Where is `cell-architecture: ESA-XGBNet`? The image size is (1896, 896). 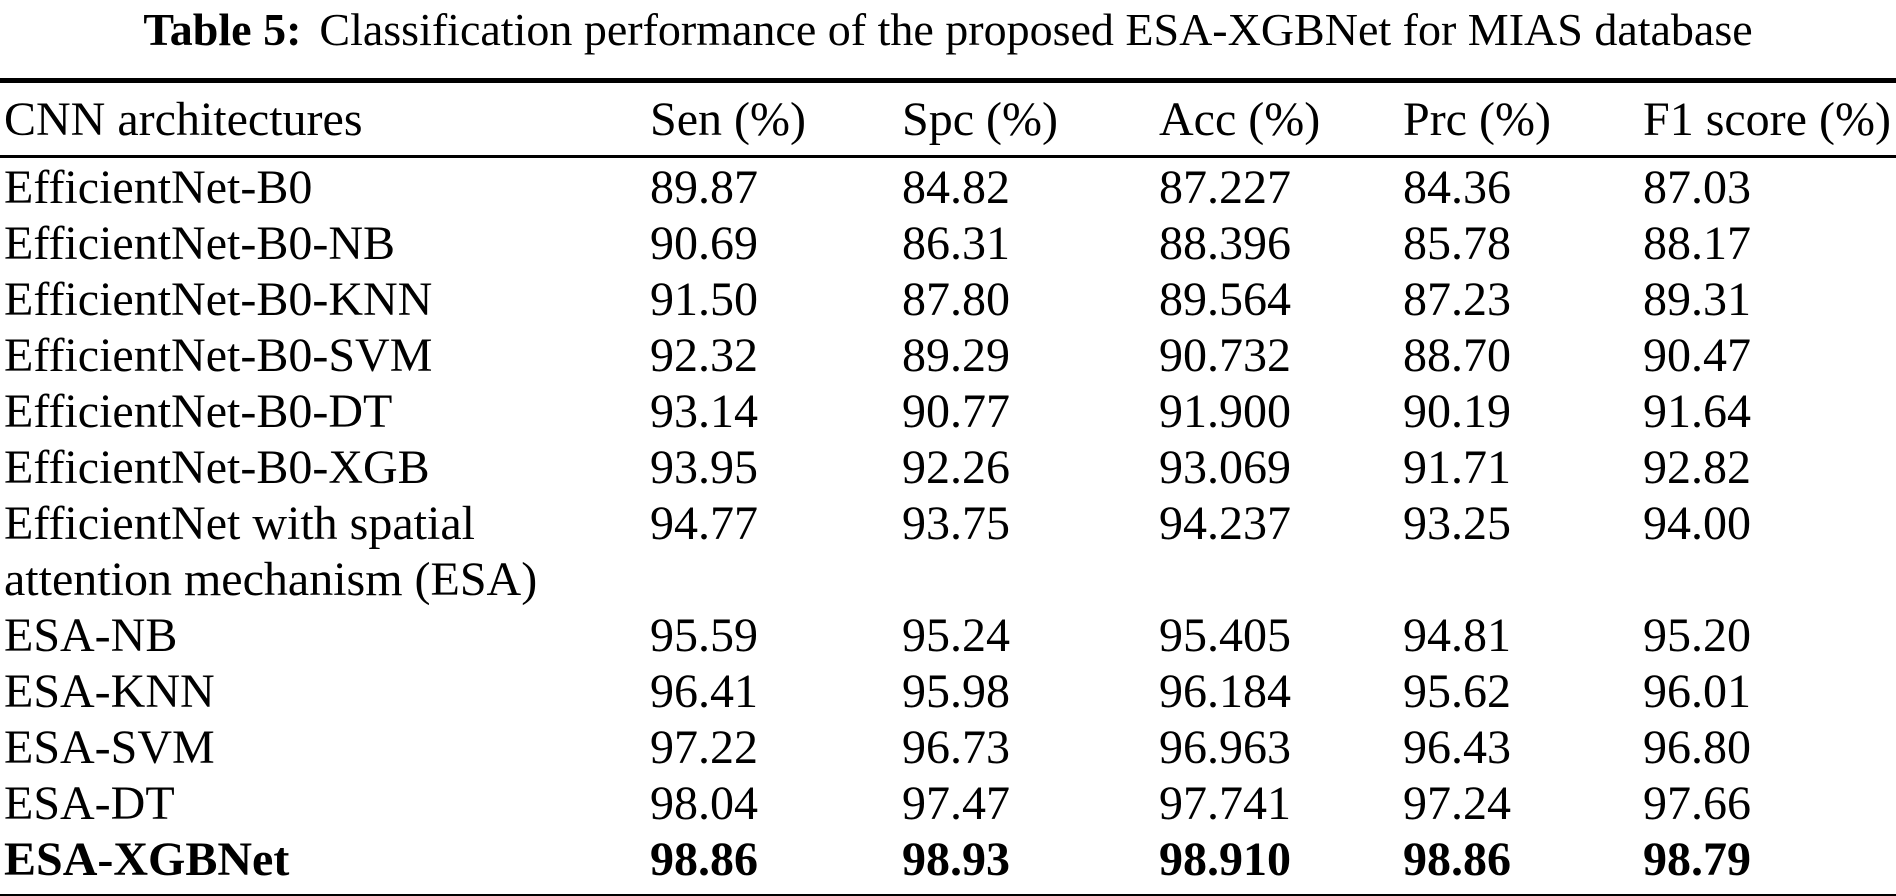 cell-architecture: ESA-XGBNet is located at coordinates (147, 859).